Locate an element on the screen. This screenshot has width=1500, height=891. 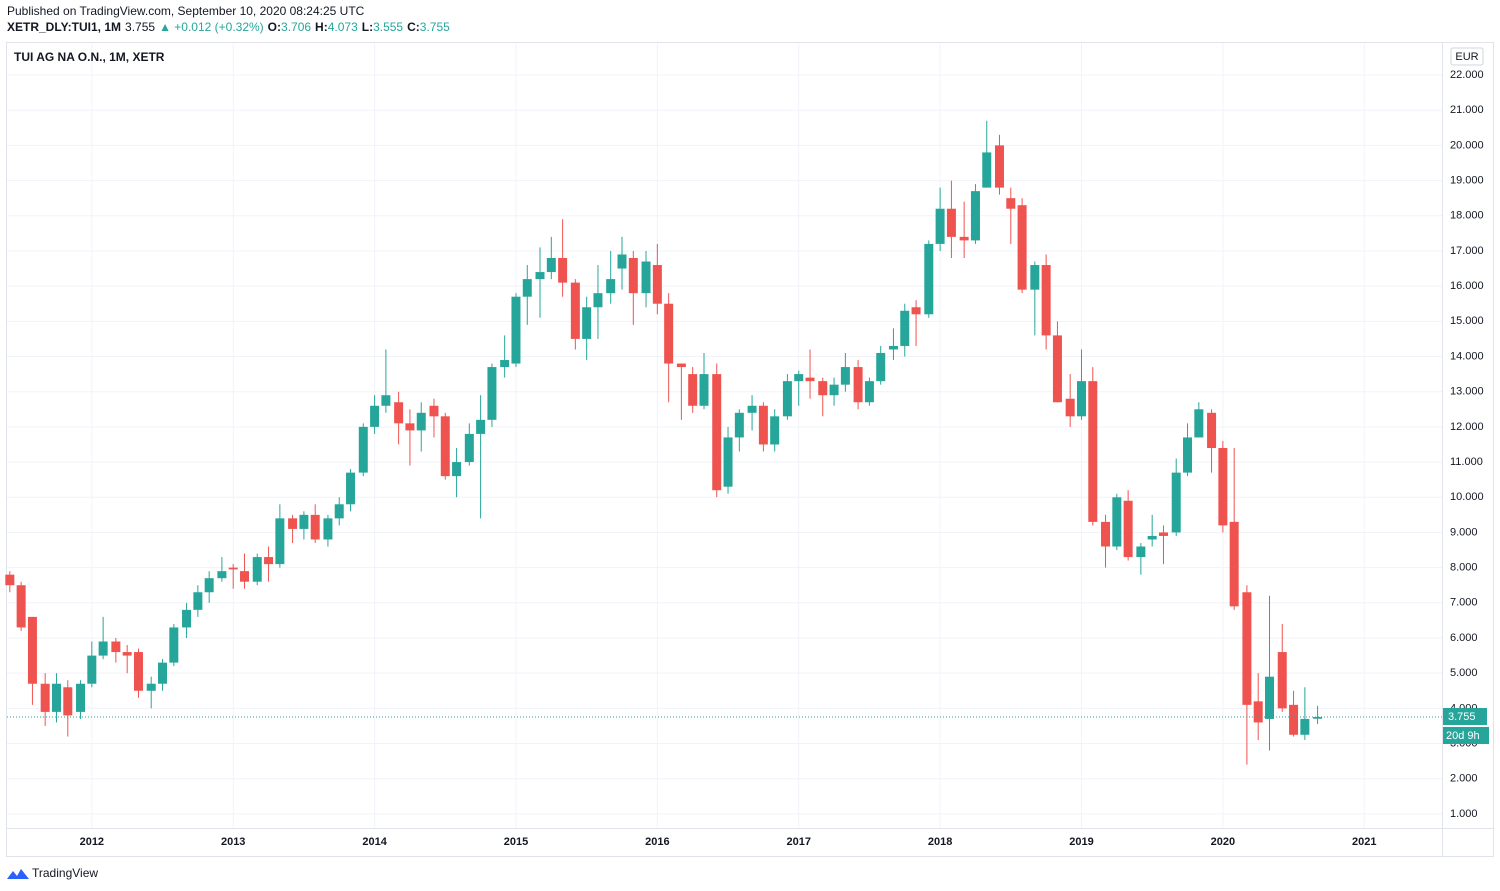
ohlc-value: 3.555 is located at coordinates (388, 27).